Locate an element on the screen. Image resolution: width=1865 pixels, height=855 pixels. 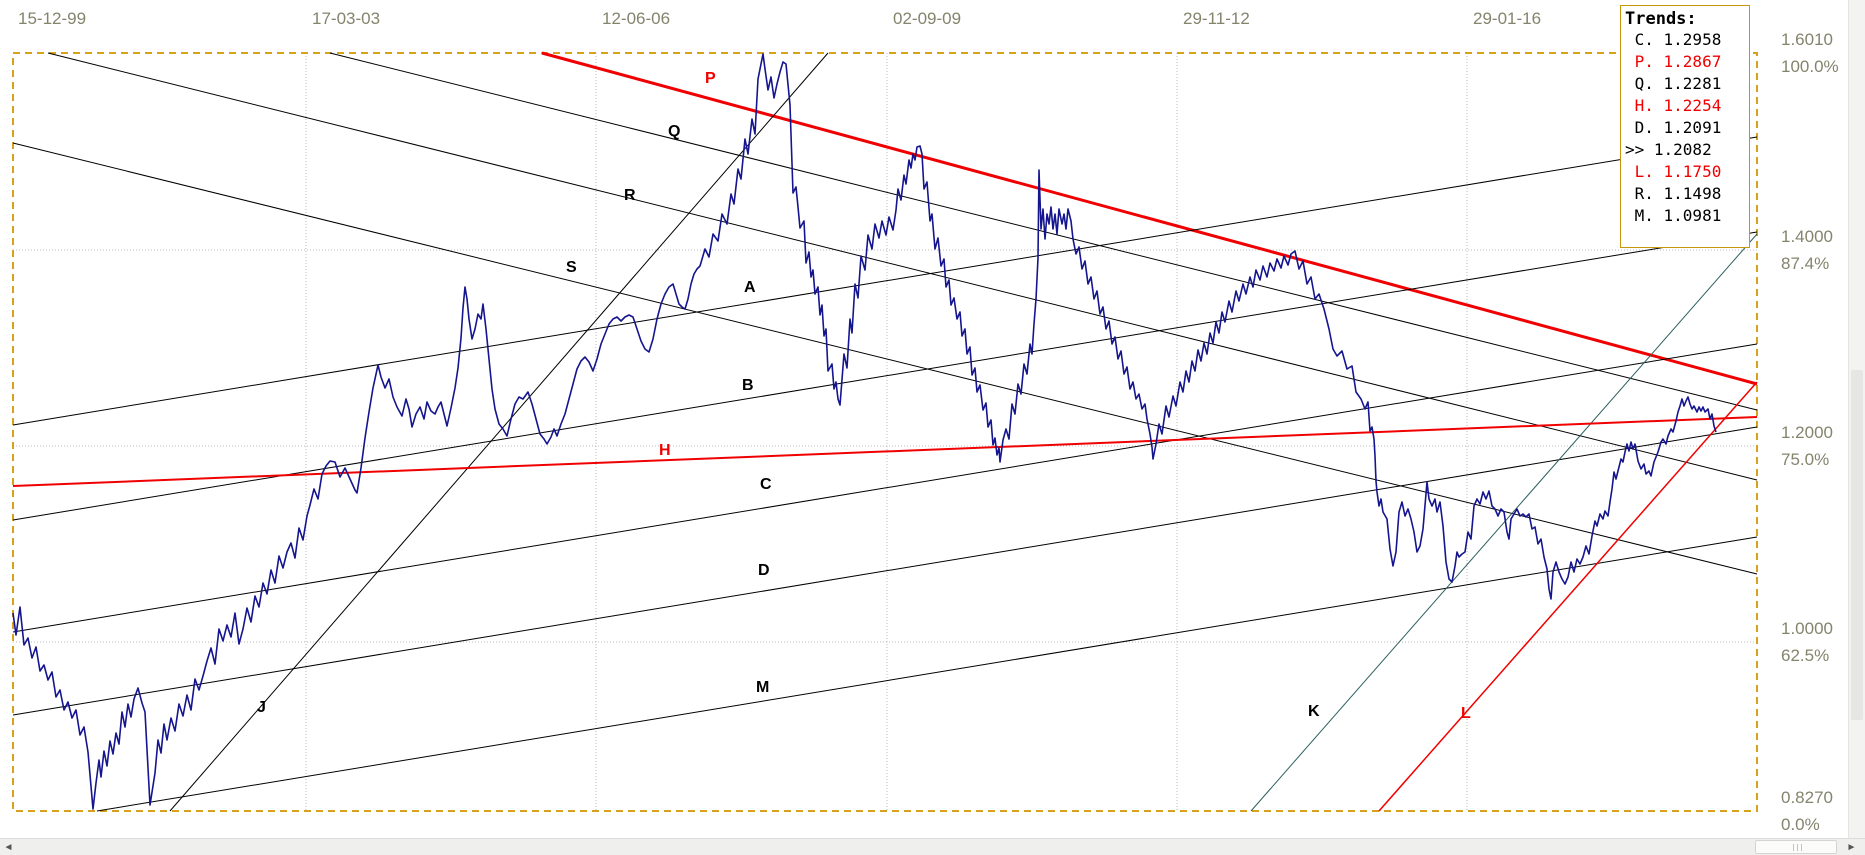
vertical-scrollbar-track is located at coordinates (1856, 419).